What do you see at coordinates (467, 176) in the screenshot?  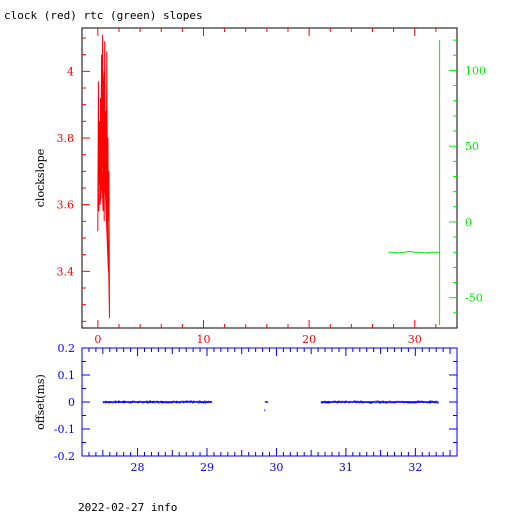 I see `top-right-axis: -50 0 50 100` at bounding box center [467, 176].